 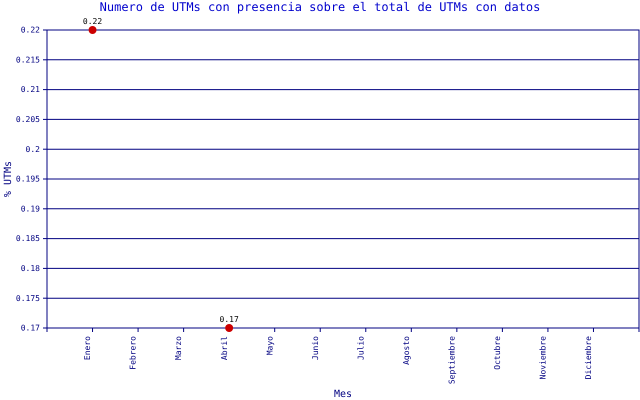 I want to click on y-axis-title: % UTMs, so click(x=8, y=179).